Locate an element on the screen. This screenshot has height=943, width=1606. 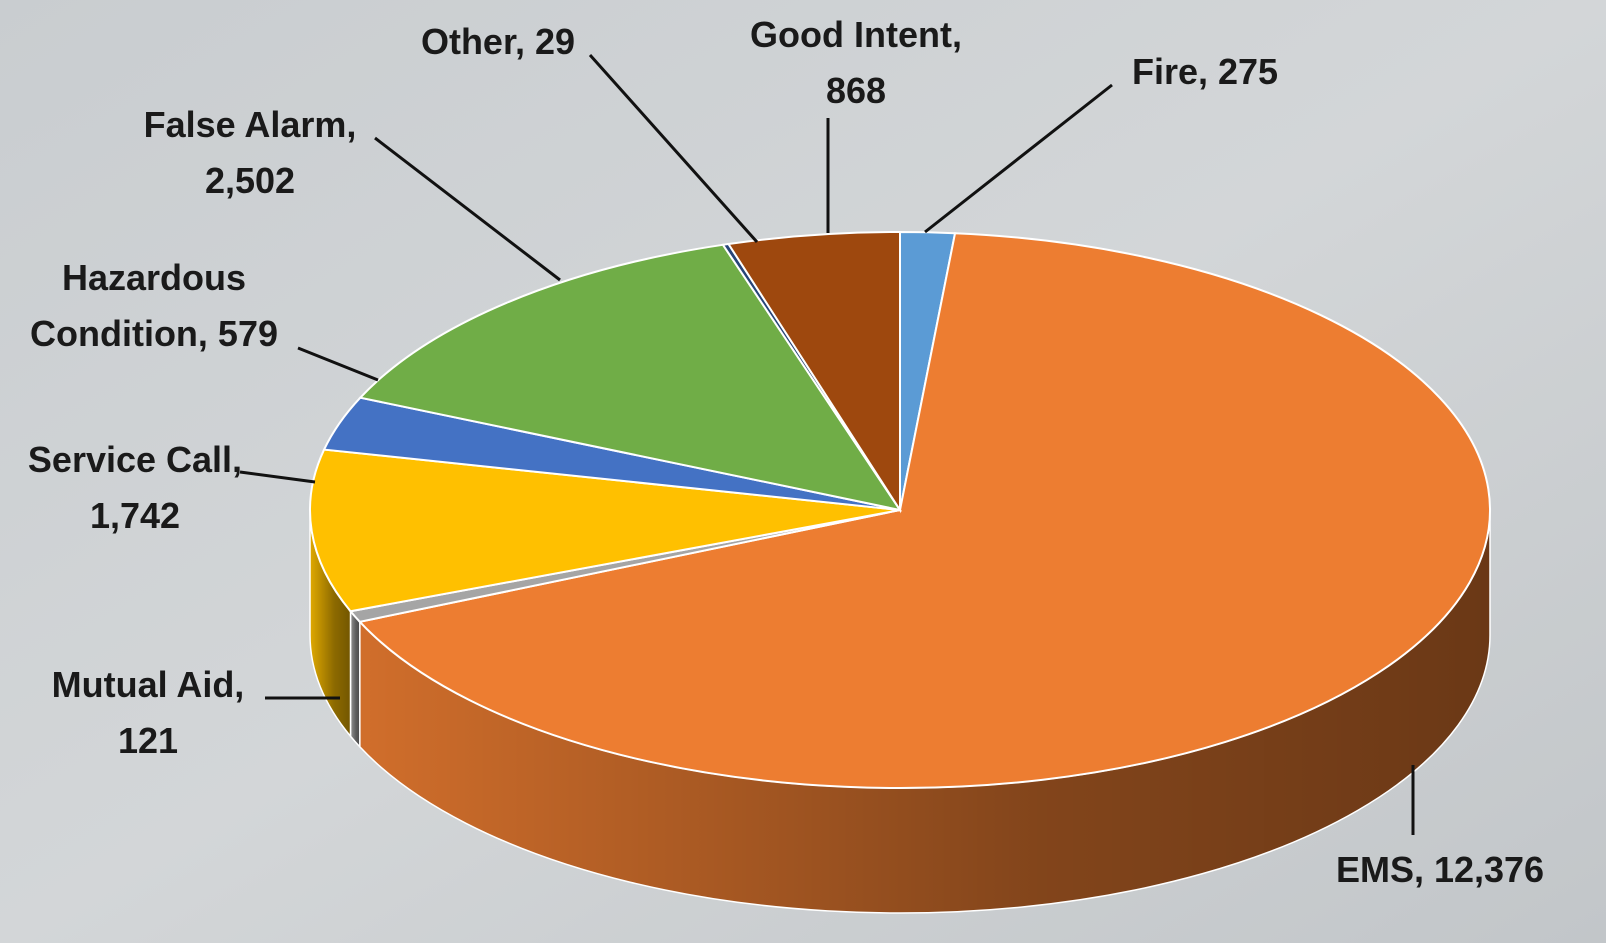
label-line: 121 is located at coordinates (148, 740).